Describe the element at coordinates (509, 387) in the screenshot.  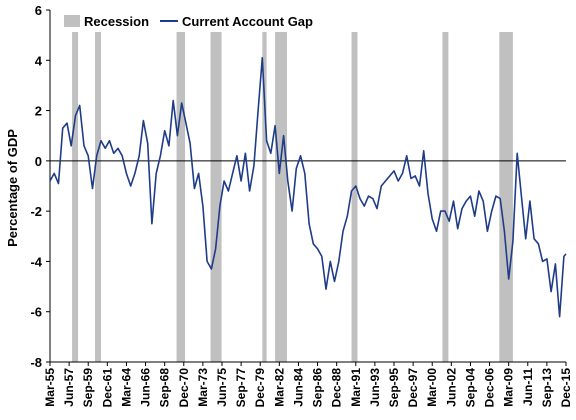
I see `x-tick-label: Mar-09` at that location.